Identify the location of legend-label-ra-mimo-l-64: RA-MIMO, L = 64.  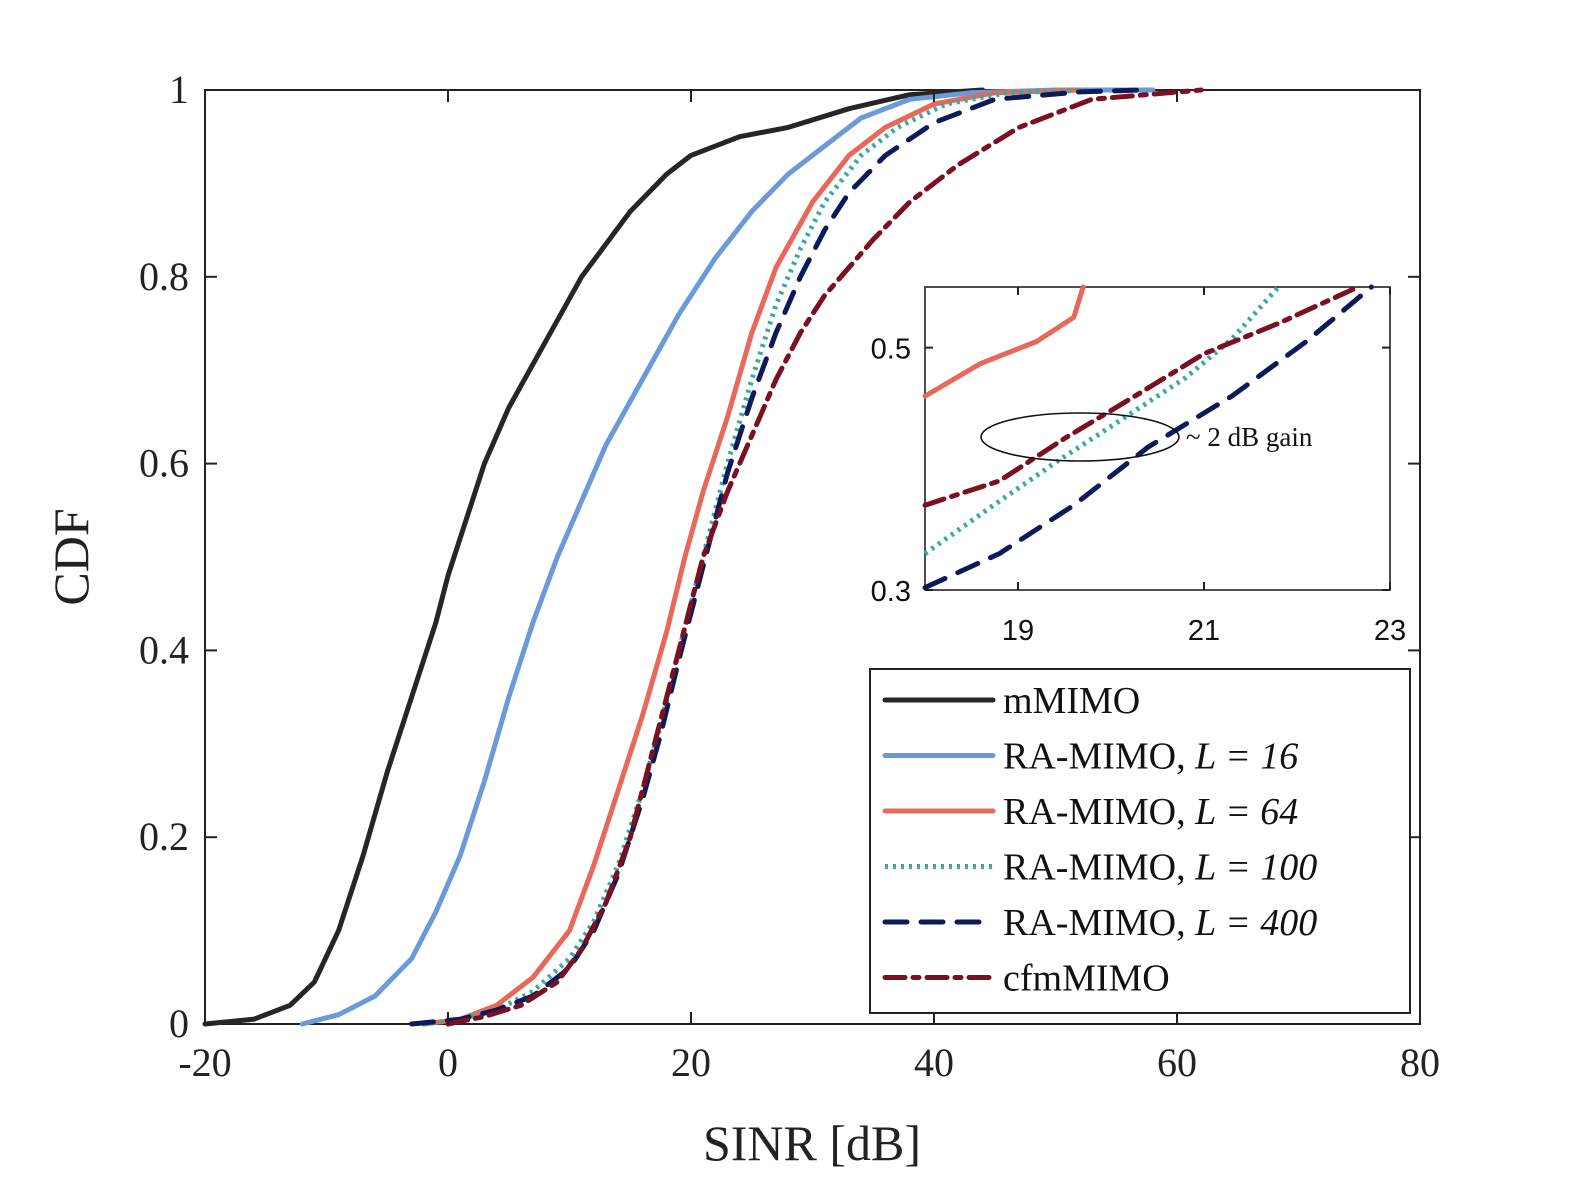
(1150, 812).